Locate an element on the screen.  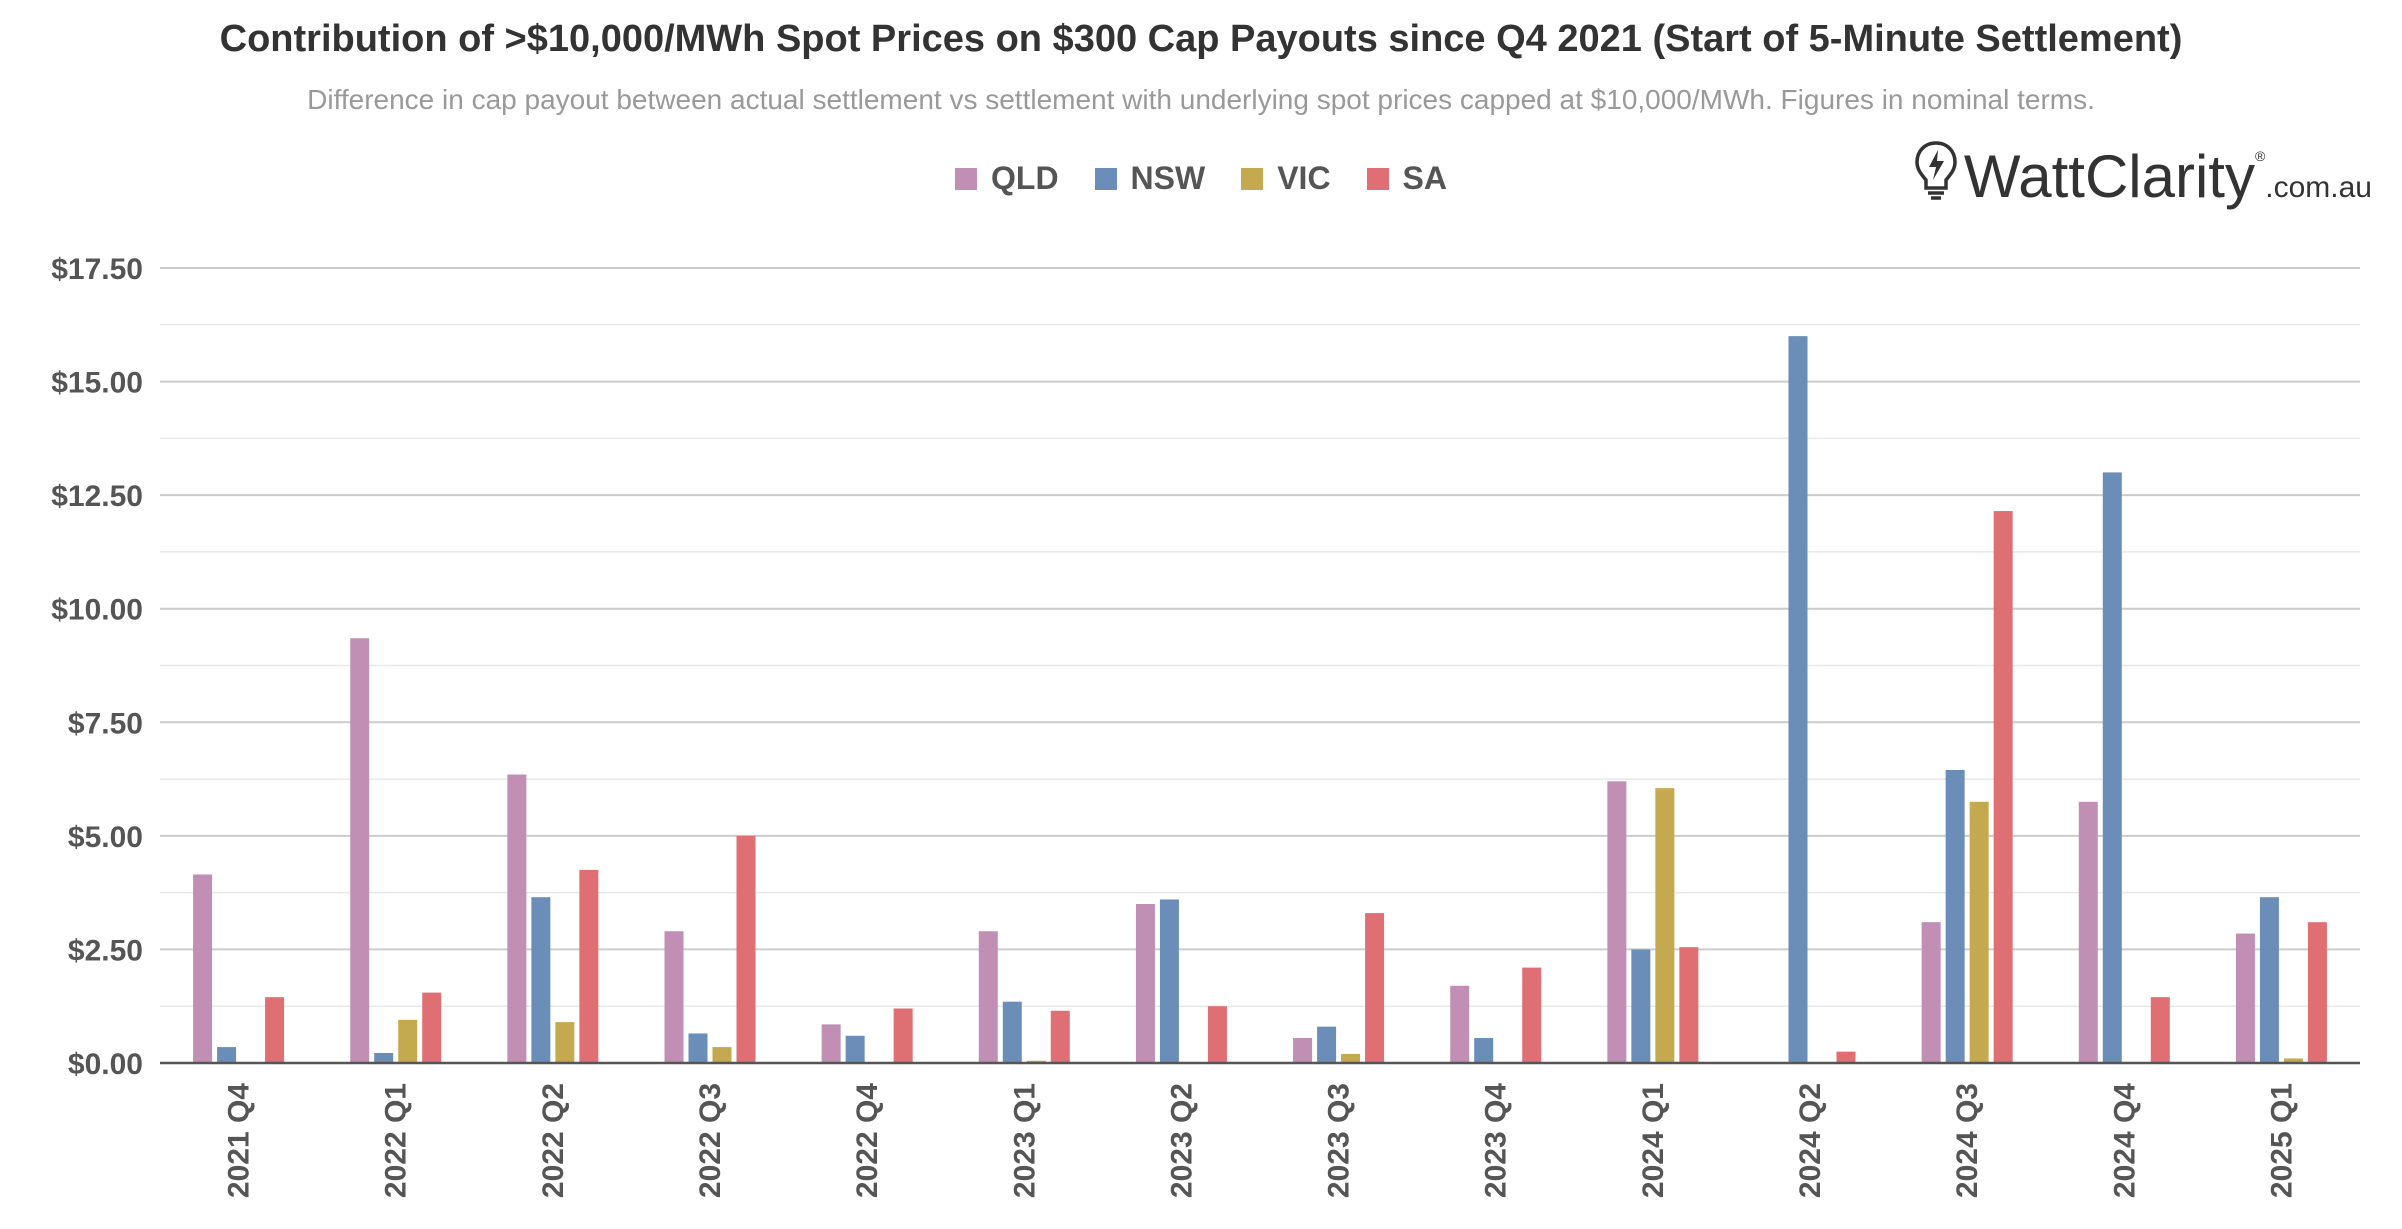
y-tick-label: $15.00 is located at coordinates (97, 383).